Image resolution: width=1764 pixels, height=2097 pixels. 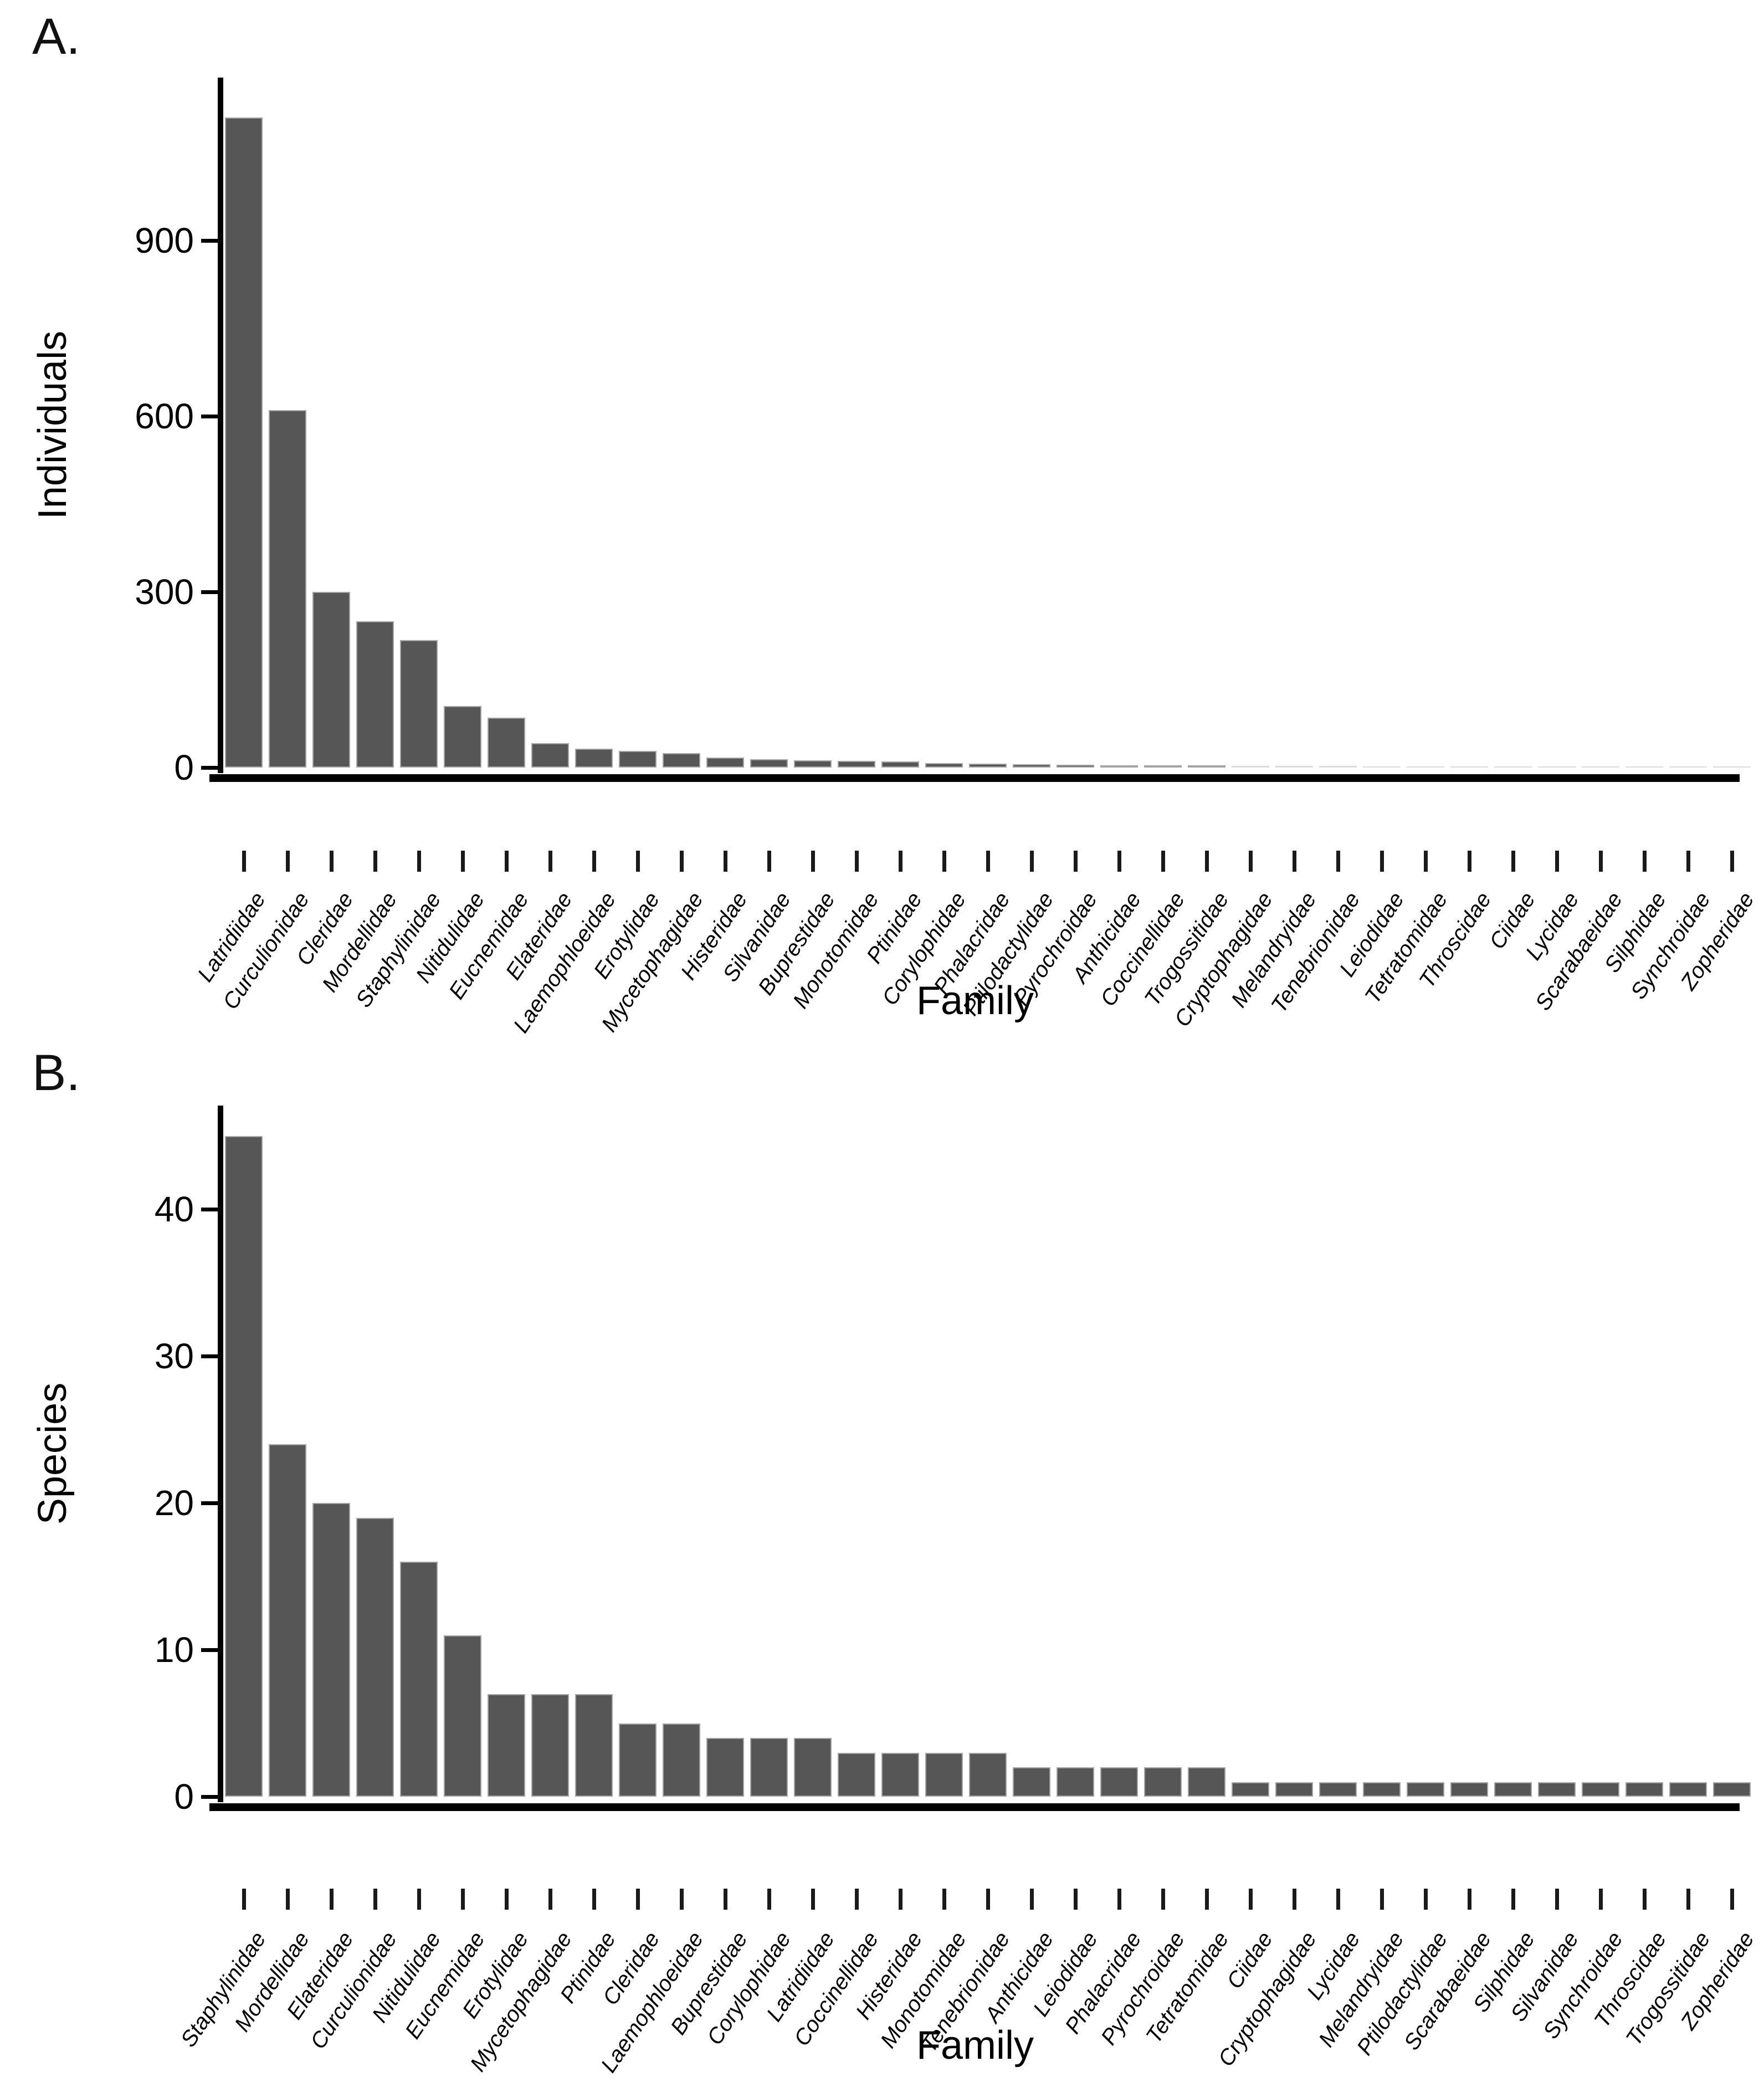 I want to click on bar-cleridae, so click(x=638, y=1760).